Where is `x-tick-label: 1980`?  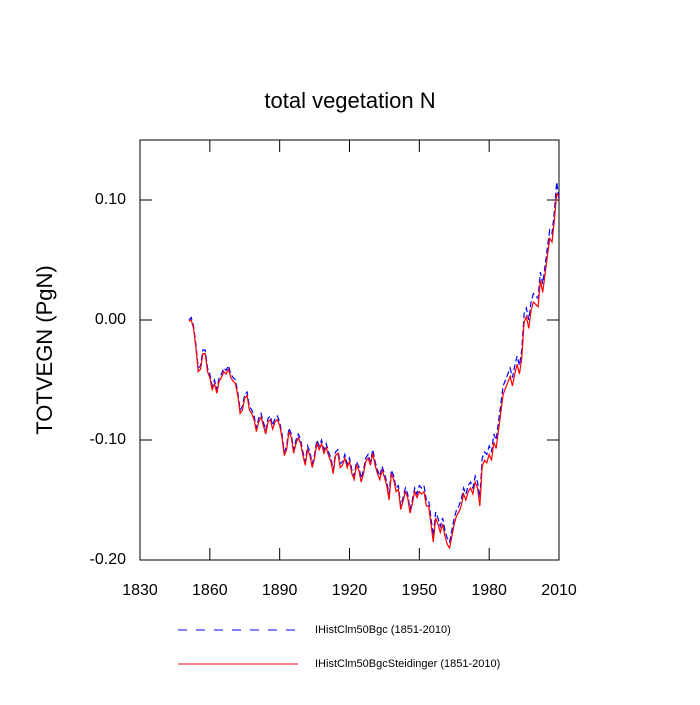 x-tick-label: 1980 is located at coordinates (489, 590).